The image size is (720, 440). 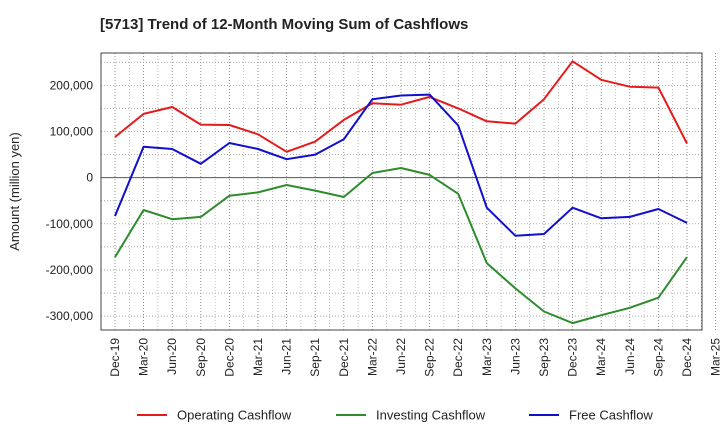 What do you see at coordinates (372, 357) in the screenshot?
I see `x-tick-label: Mar-22` at bounding box center [372, 357].